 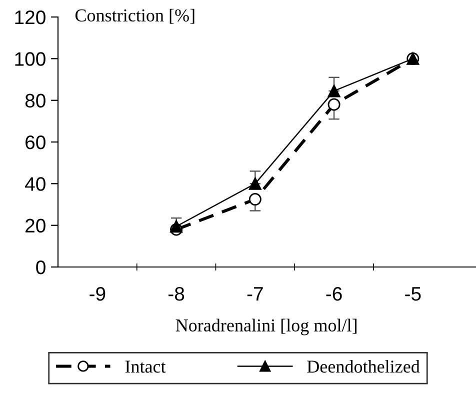 What do you see at coordinates (36, 225) in the screenshot?
I see `y-tick-label: 20` at bounding box center [36, 225].